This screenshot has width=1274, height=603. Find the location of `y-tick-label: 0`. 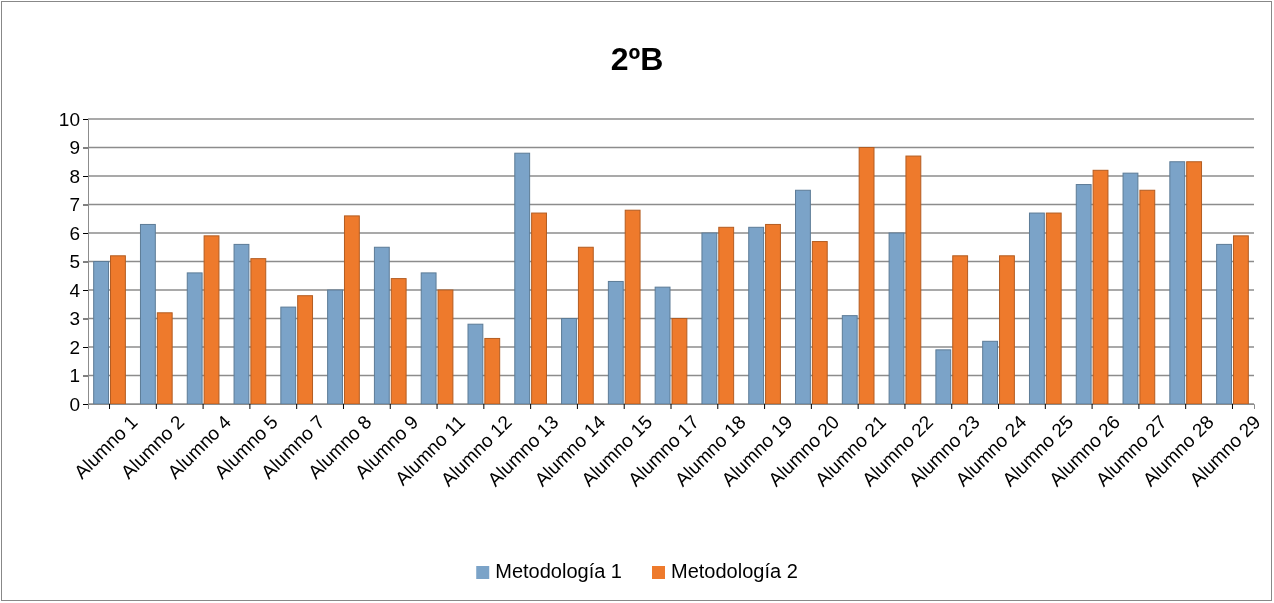

y-tick-label: 0 is located at coordinates (74, 404).